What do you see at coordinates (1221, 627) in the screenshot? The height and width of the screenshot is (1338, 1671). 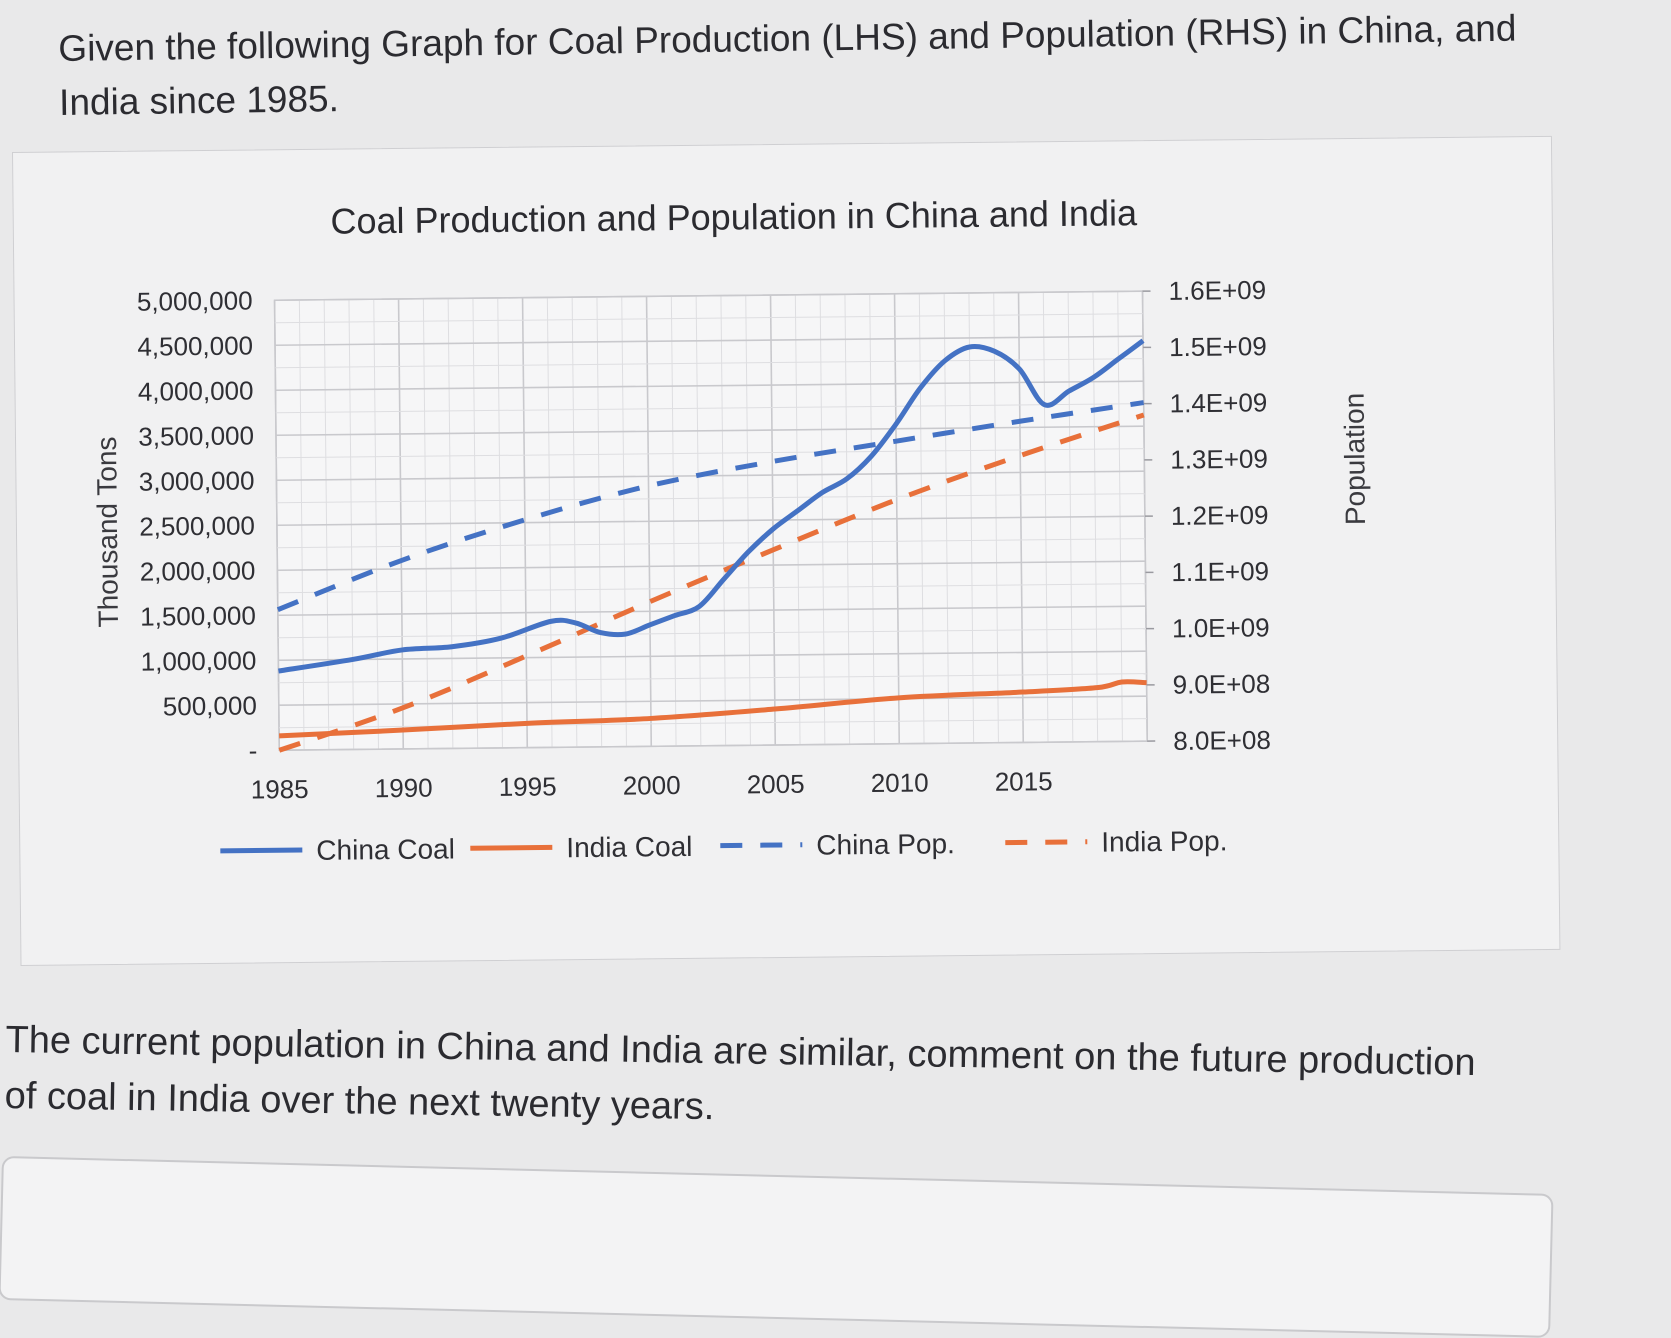 I see `y2-tick-label: 1.0E+09` at bounding box center [1221, 627].